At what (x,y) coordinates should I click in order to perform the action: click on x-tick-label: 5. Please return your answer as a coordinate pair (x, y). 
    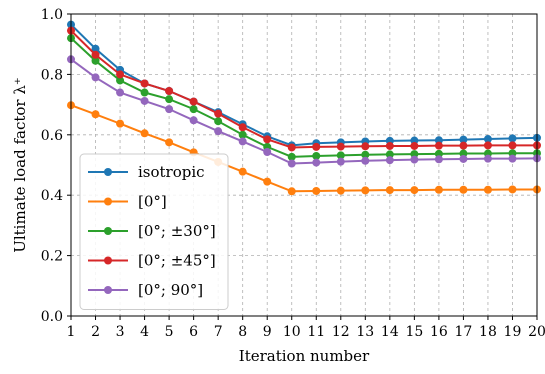
    Looking at the image, I should click on (169, 332).